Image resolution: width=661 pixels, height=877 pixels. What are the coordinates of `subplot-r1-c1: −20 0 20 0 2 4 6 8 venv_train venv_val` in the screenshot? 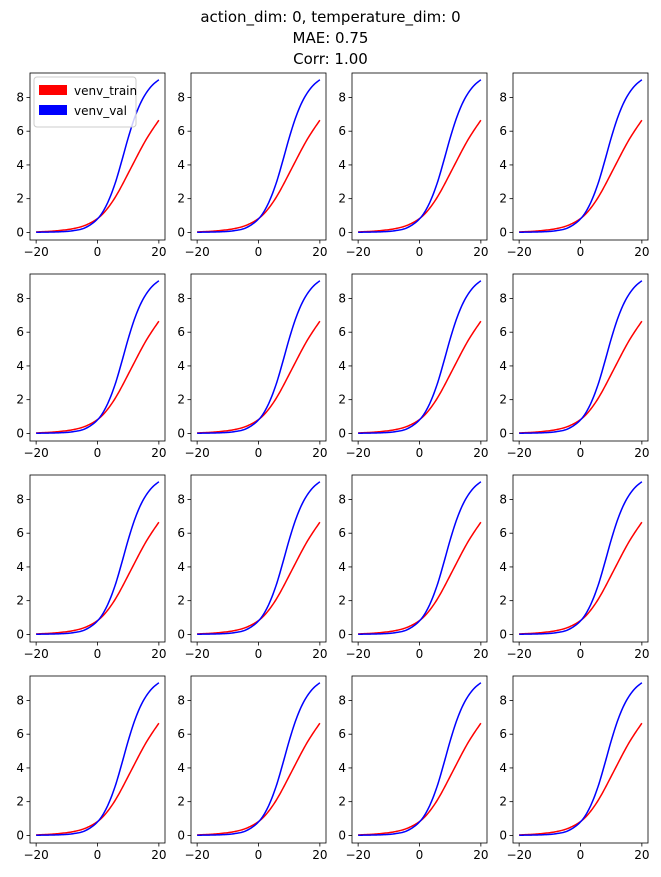 It's located at (91, 165).